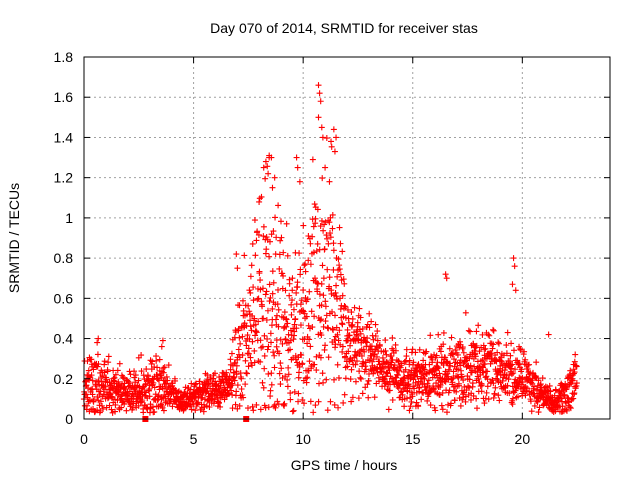 This screenshot has height=480, width=640. I want to click on x-tick-label: 0, so click(84, 439).